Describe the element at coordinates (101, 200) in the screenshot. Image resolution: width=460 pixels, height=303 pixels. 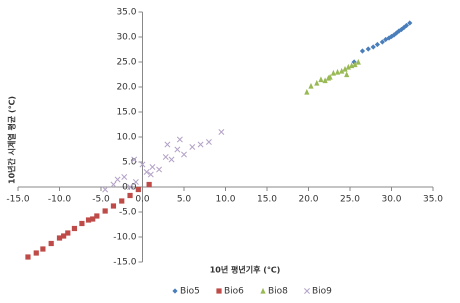
I see `x-tick-label: -5.0` at that location.